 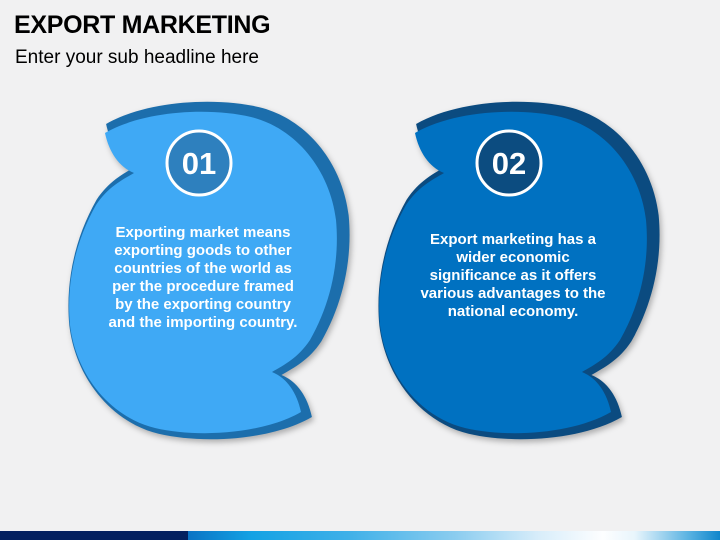 I want to click on footer-bar-navy-segment, so click(x=94, y=535).